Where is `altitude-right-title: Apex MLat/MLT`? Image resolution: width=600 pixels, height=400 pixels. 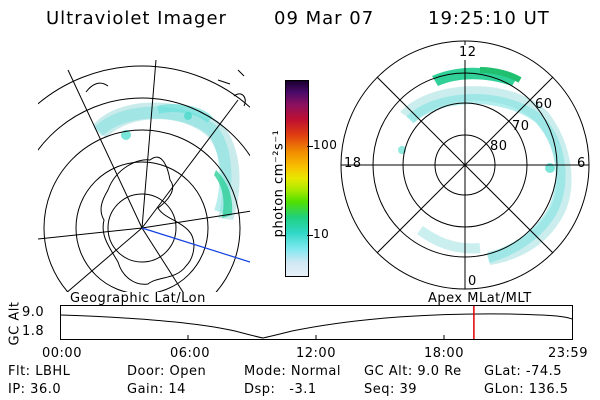 altitude-right-title: Apex MLat/MLT is located at coordinates (480, 298).